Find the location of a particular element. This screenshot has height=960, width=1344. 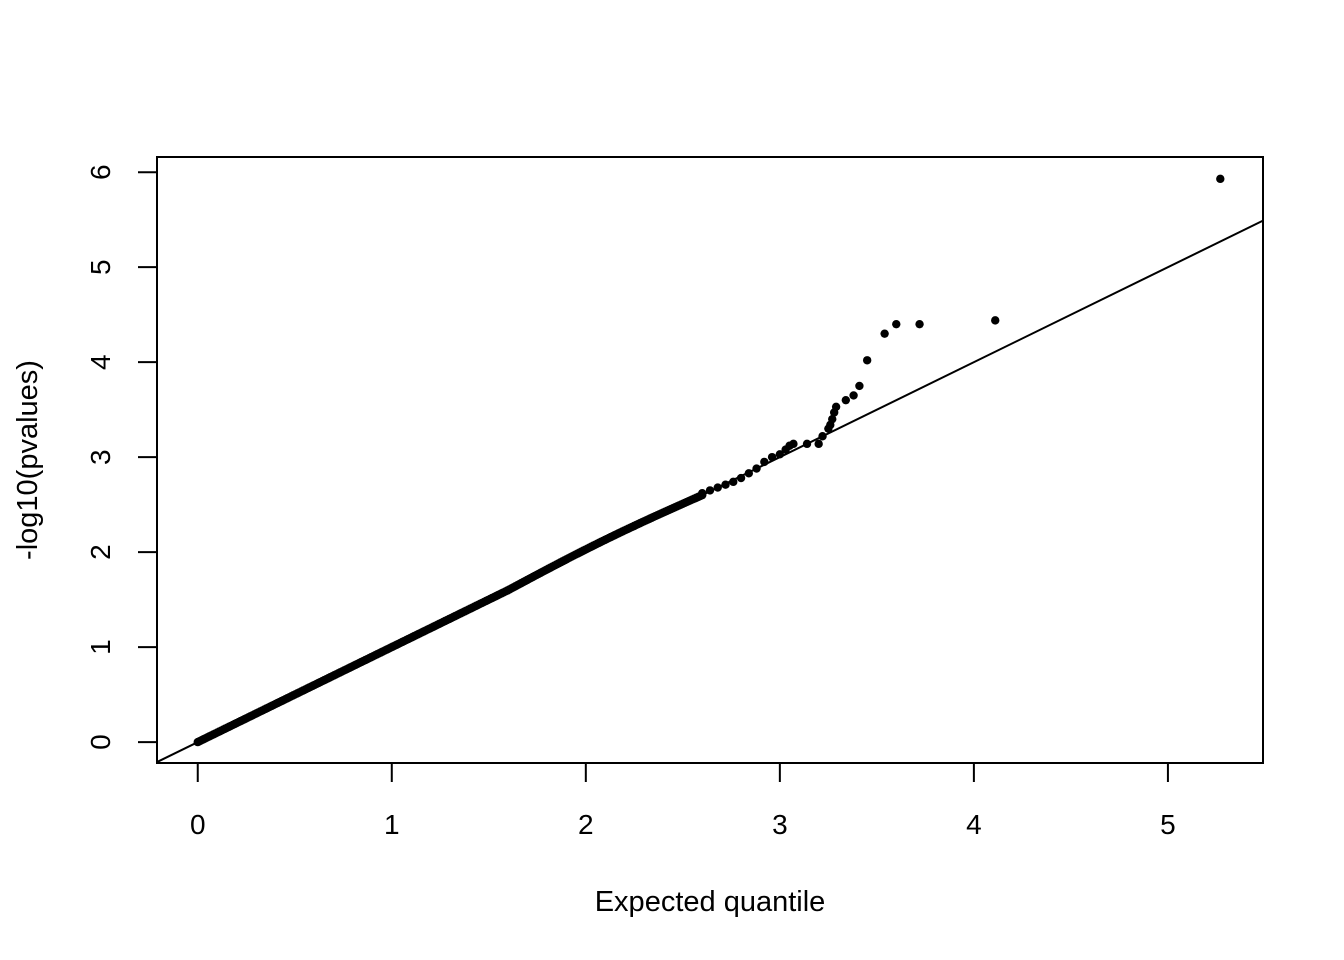

y-tick-label: 0 is located at coordinates (100, 742).